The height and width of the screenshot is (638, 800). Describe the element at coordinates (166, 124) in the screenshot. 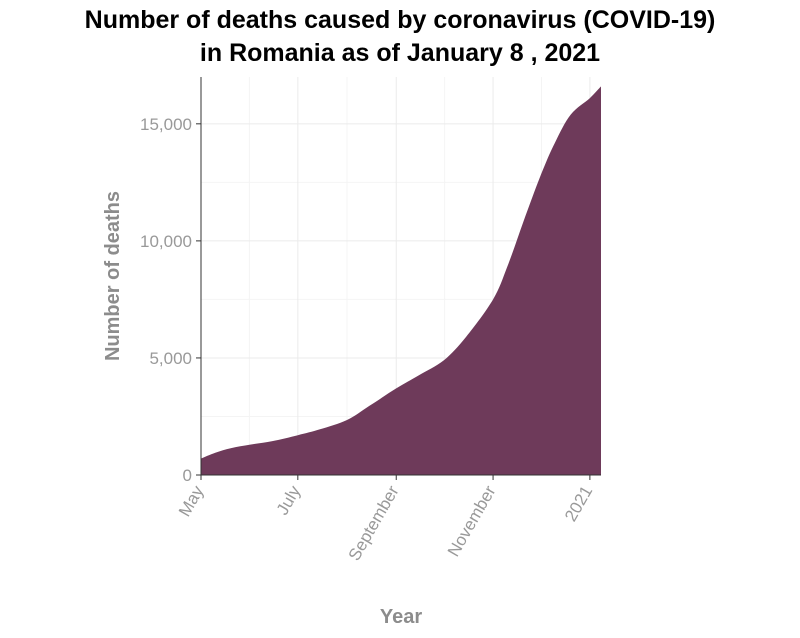

I see `y-tick-label: 15,000` at that location.